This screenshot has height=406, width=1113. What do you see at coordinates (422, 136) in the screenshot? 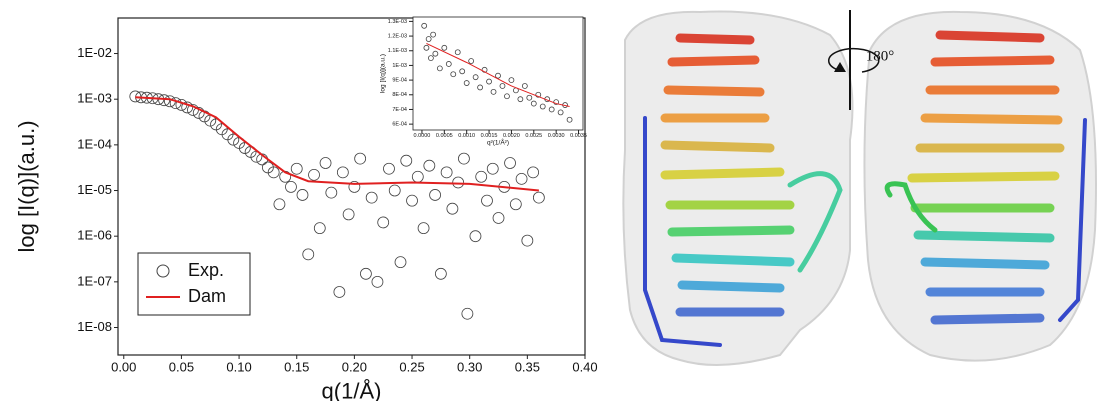
I see `x-tick-label: 0.0000` at bounding box center [422, 136].